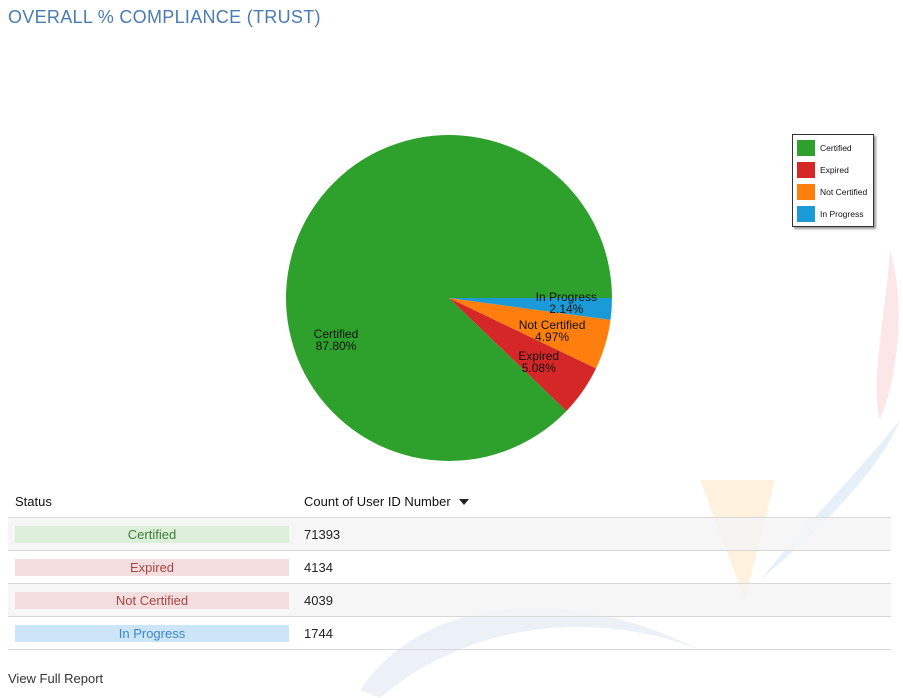 The height and width of the screenshot is (698, 903). I want to click on status-cell: In Progress, so click(156, 633).